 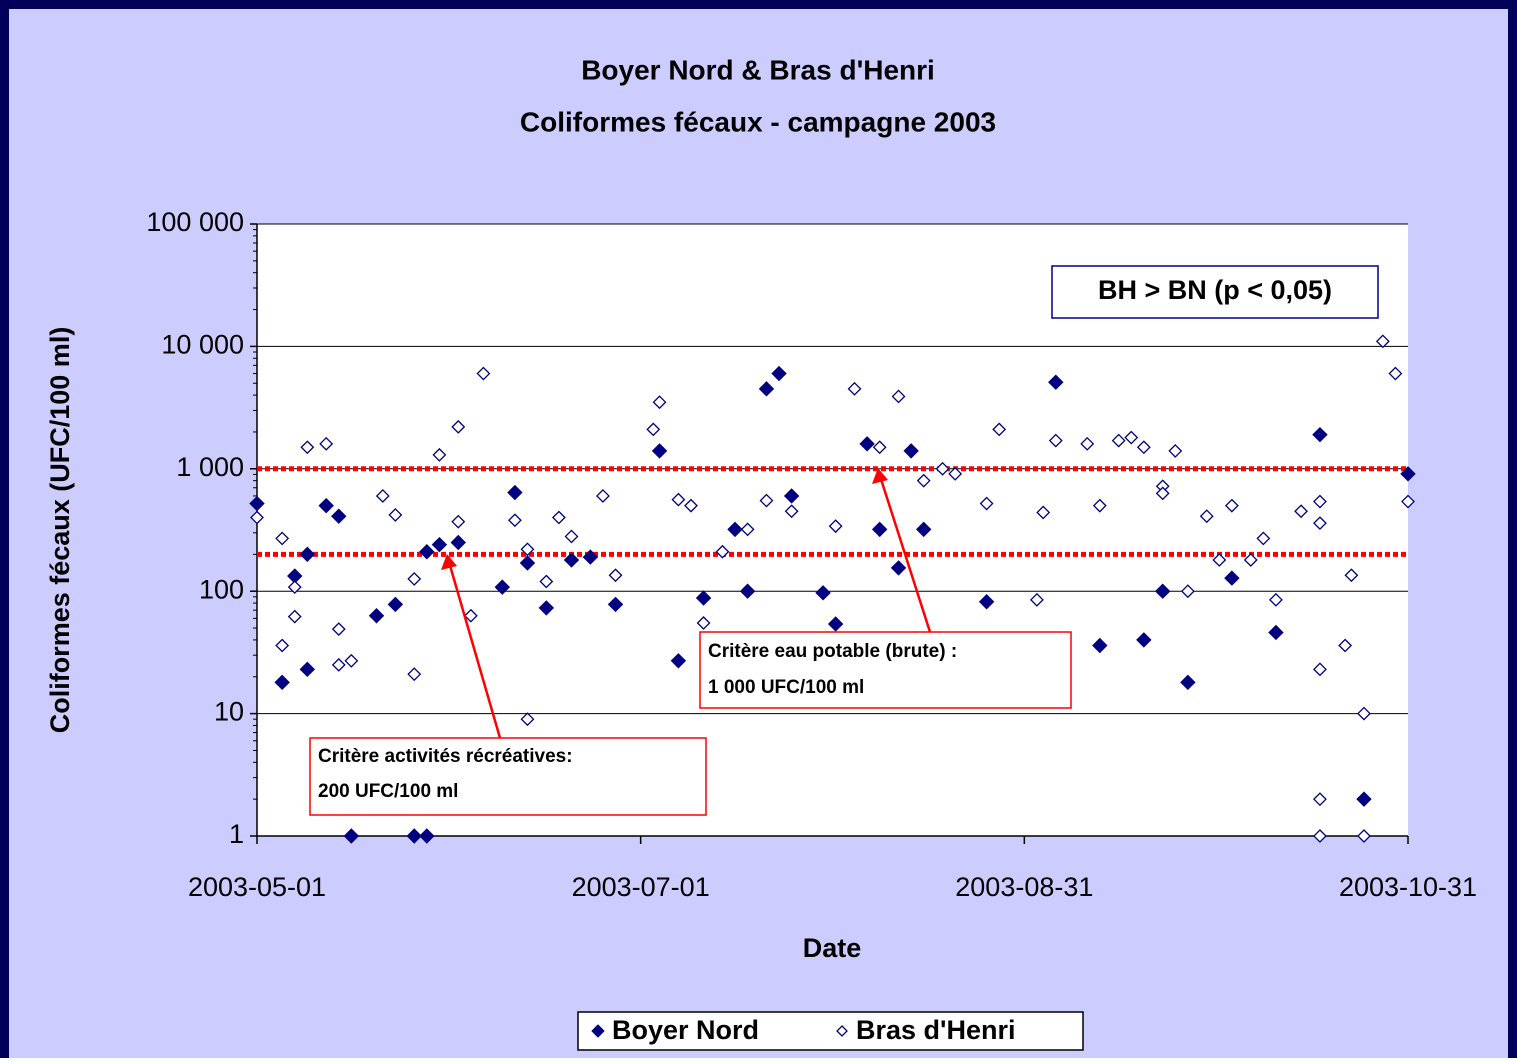 What do you see at coordinates (832, 948) in the screenshot?
I see `x-axis-title: Date` at bounding box center [832, 948].